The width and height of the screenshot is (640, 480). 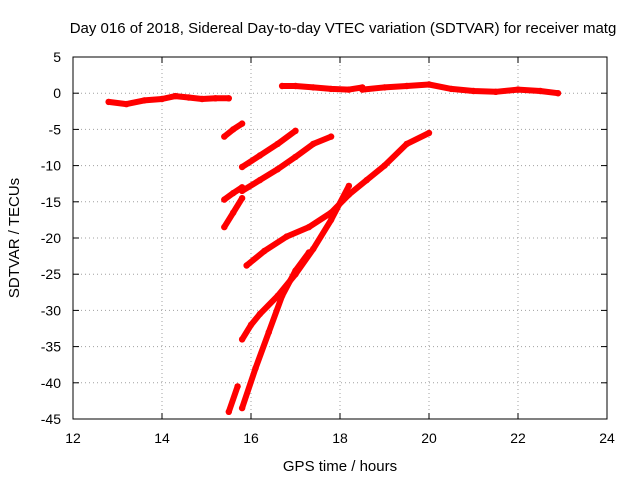 What do you see at coordinates (518, 438) in the screenshot?
I see `x-tick-label: 22` at bounding box center [518, 438].